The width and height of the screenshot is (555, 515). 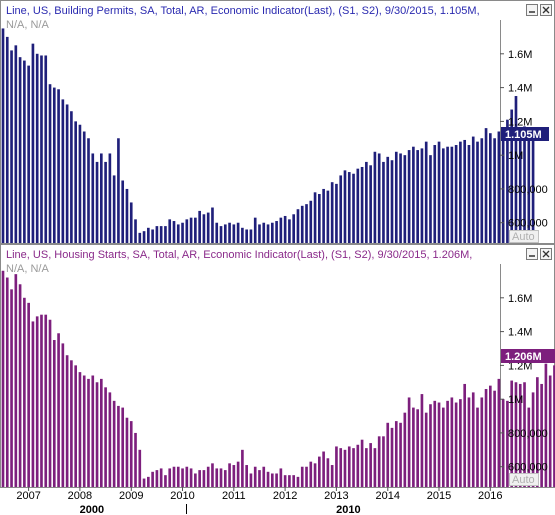 What do you see at coordinates (524, 480) in the screenshot?
I see `bottom-auto-button: Auto` at bounding box center [524, 480].